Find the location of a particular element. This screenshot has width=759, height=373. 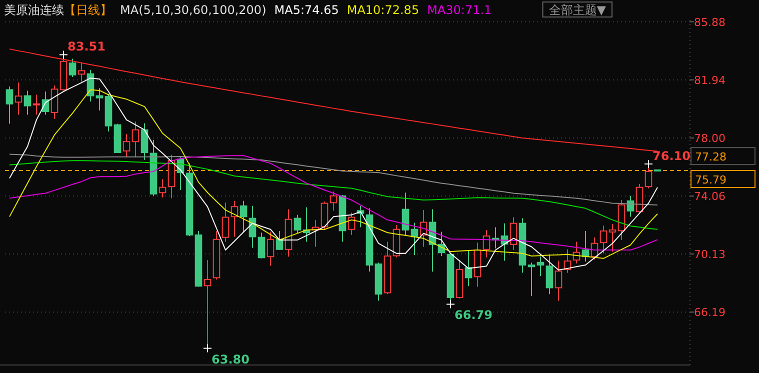

text: MA(5,10,30,60,100,200) is located at coordinates (193, 10).